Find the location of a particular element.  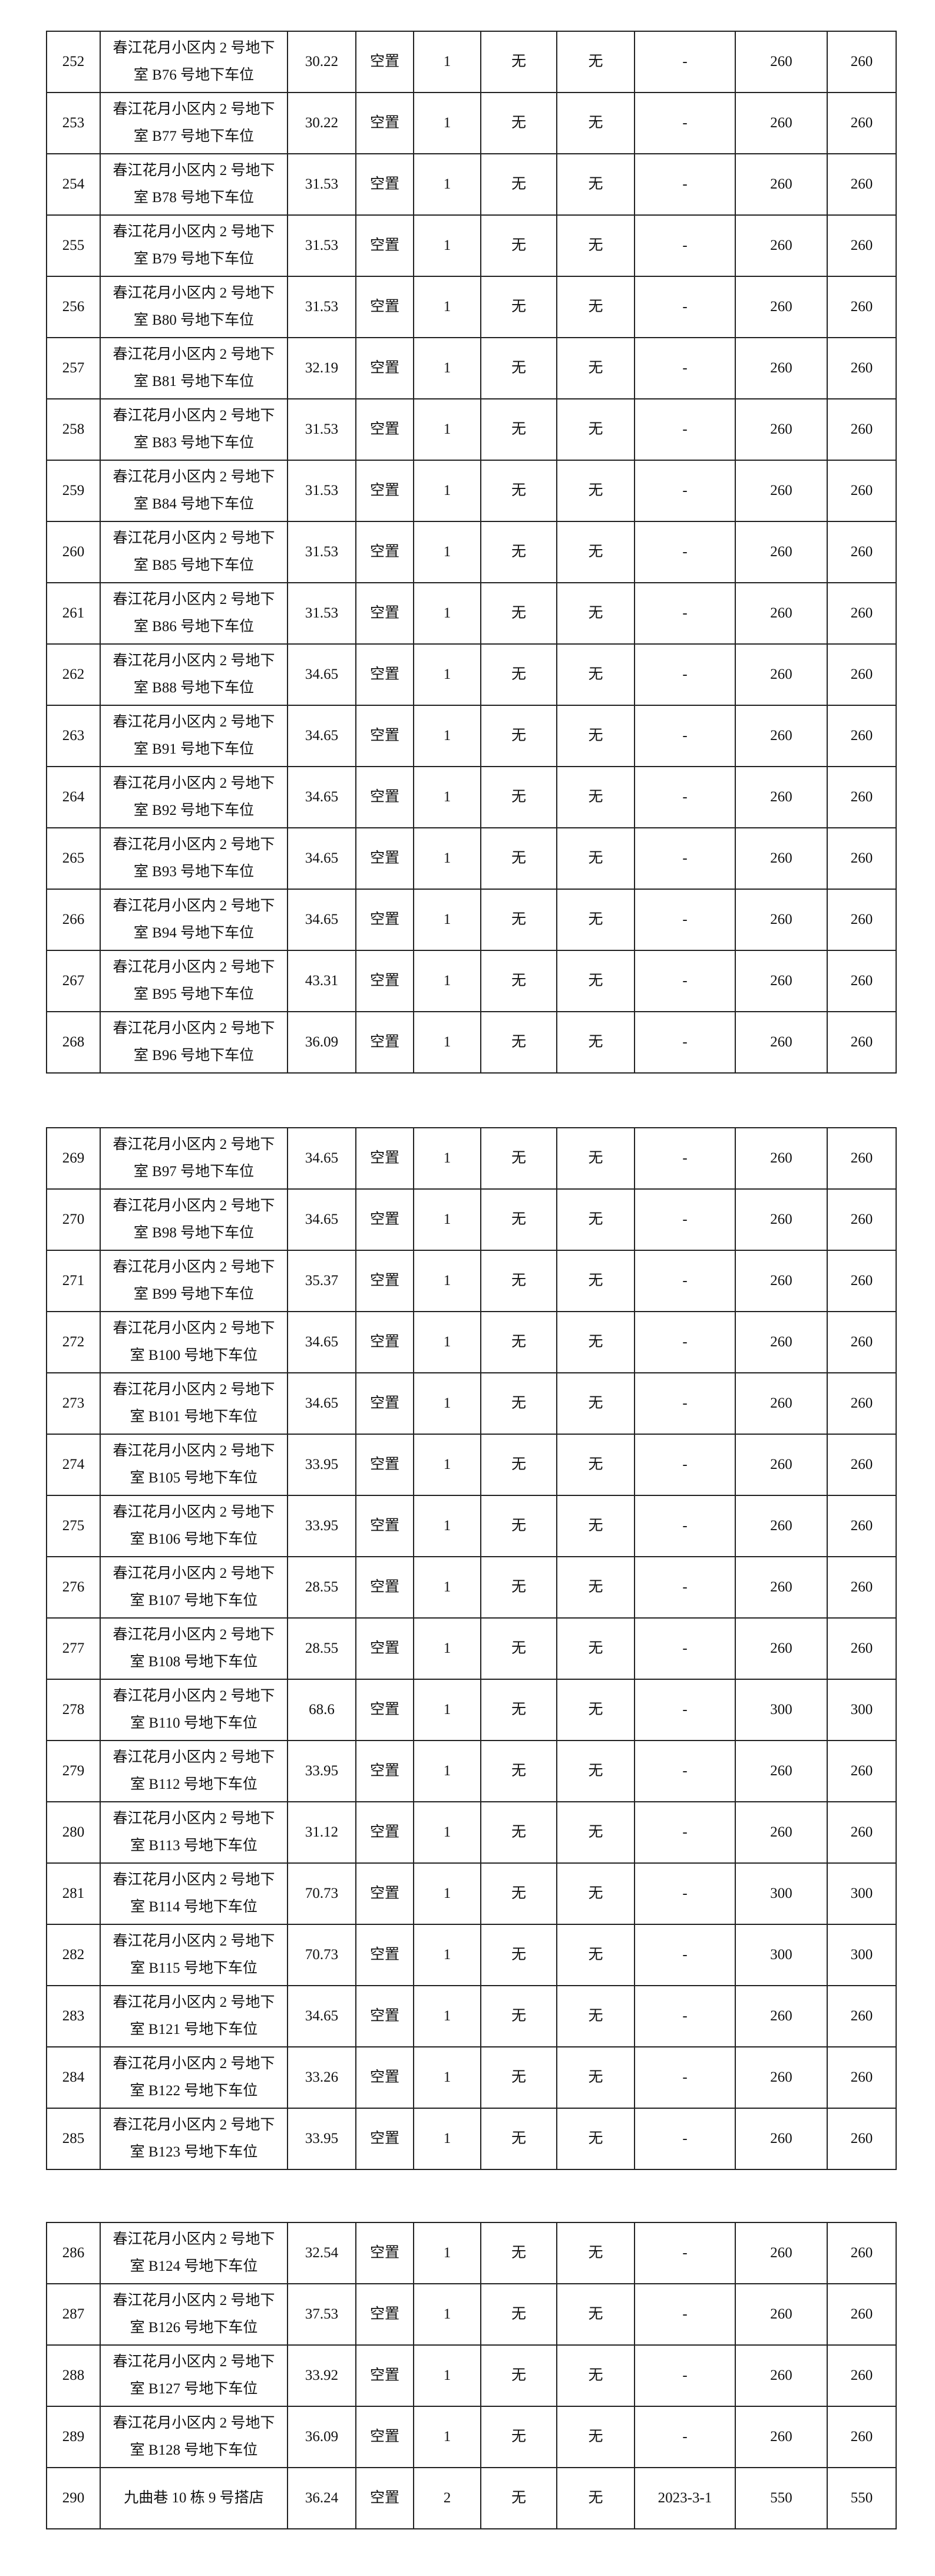

area-cell: 70.73 is located at coordinates (321, 1955).